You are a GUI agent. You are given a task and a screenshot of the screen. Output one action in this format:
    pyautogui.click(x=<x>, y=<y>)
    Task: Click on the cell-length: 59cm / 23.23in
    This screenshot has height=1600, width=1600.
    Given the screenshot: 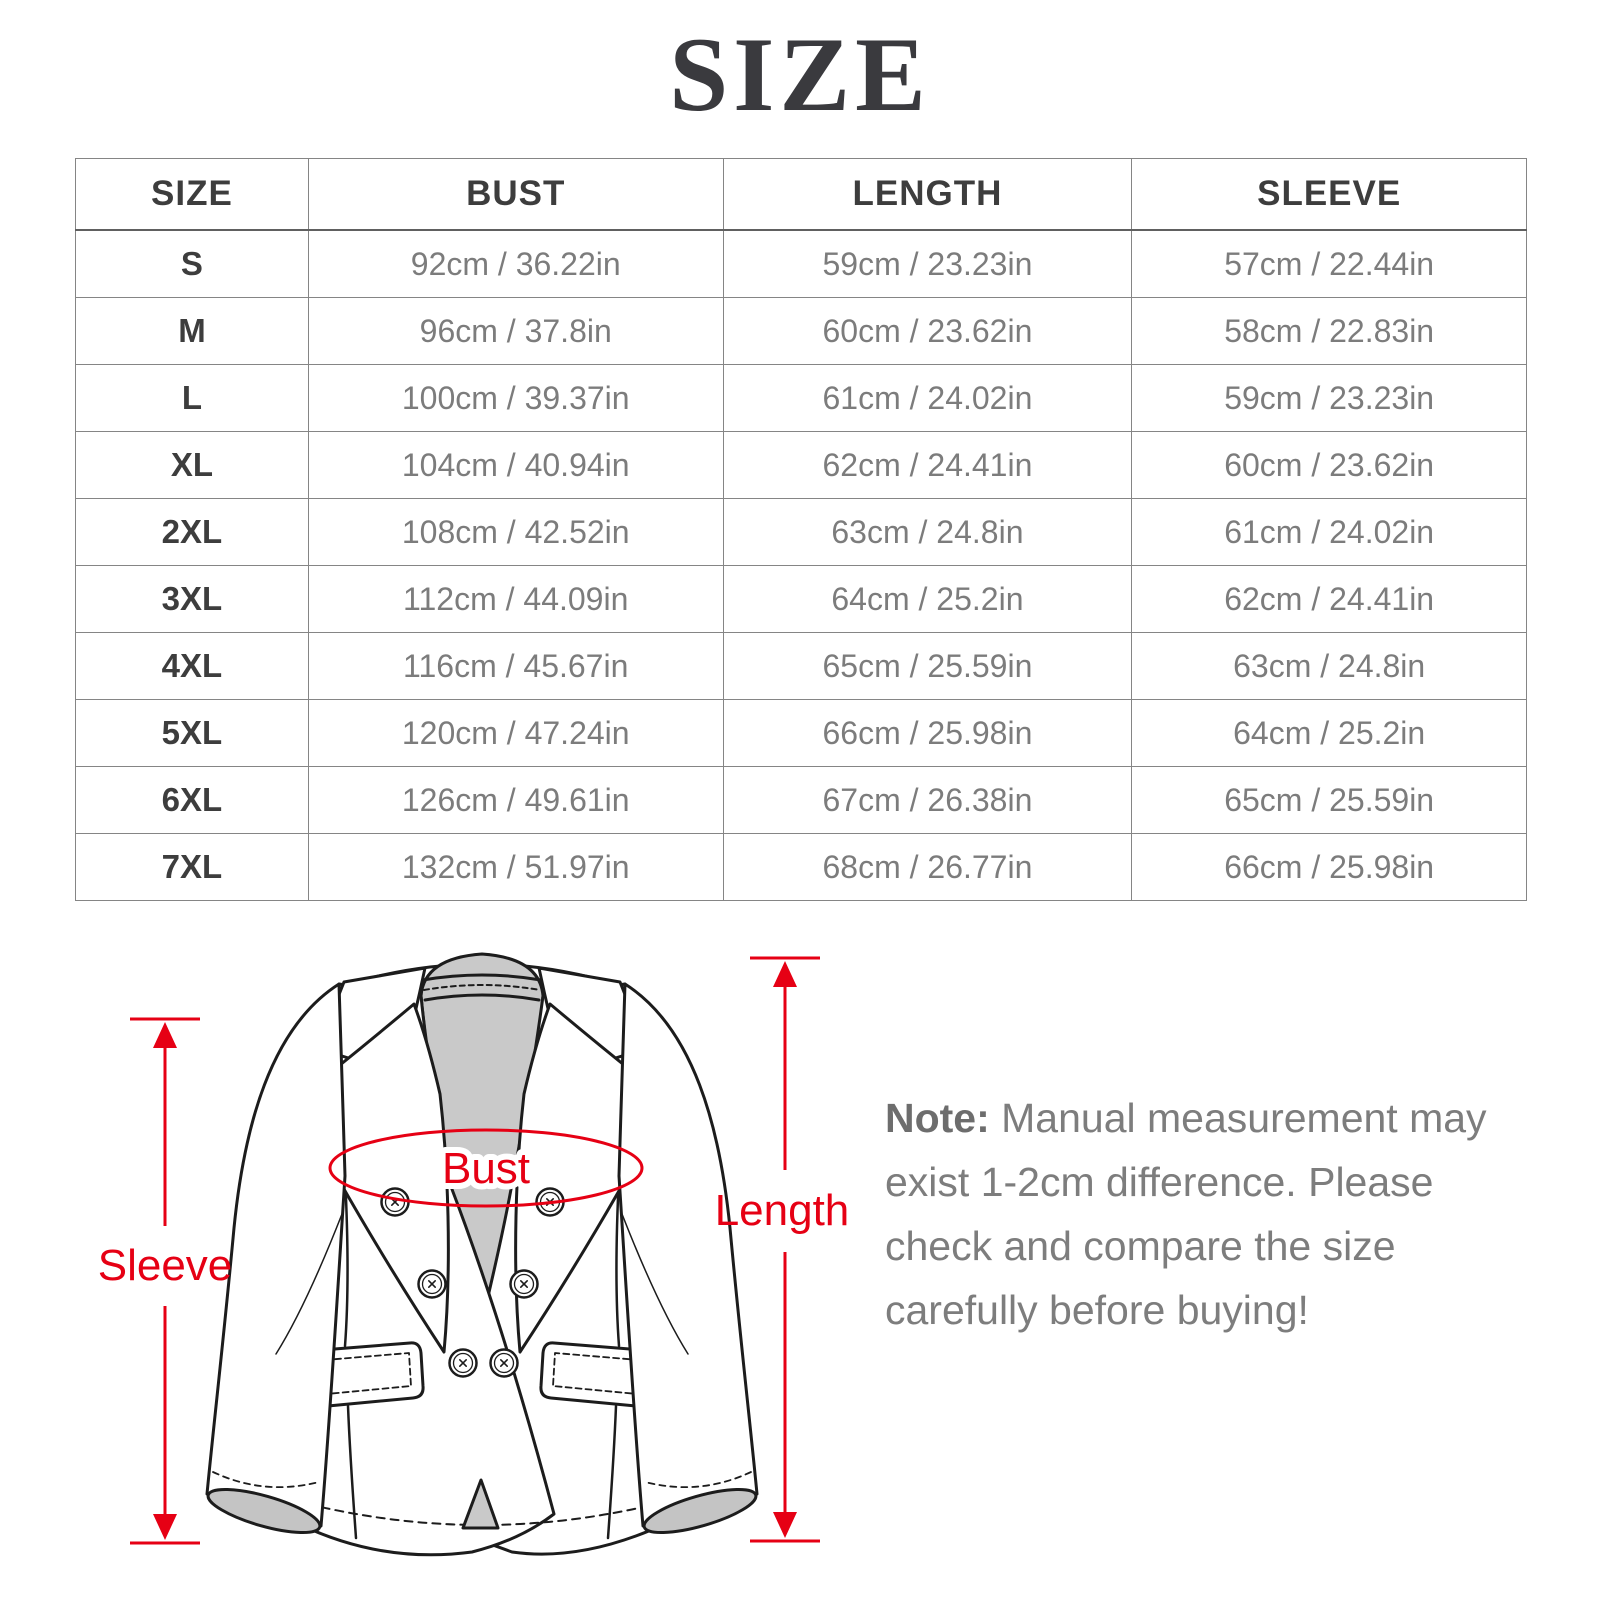 What is the action you would take?
    pyautogui.click(x=927, y=263)
    